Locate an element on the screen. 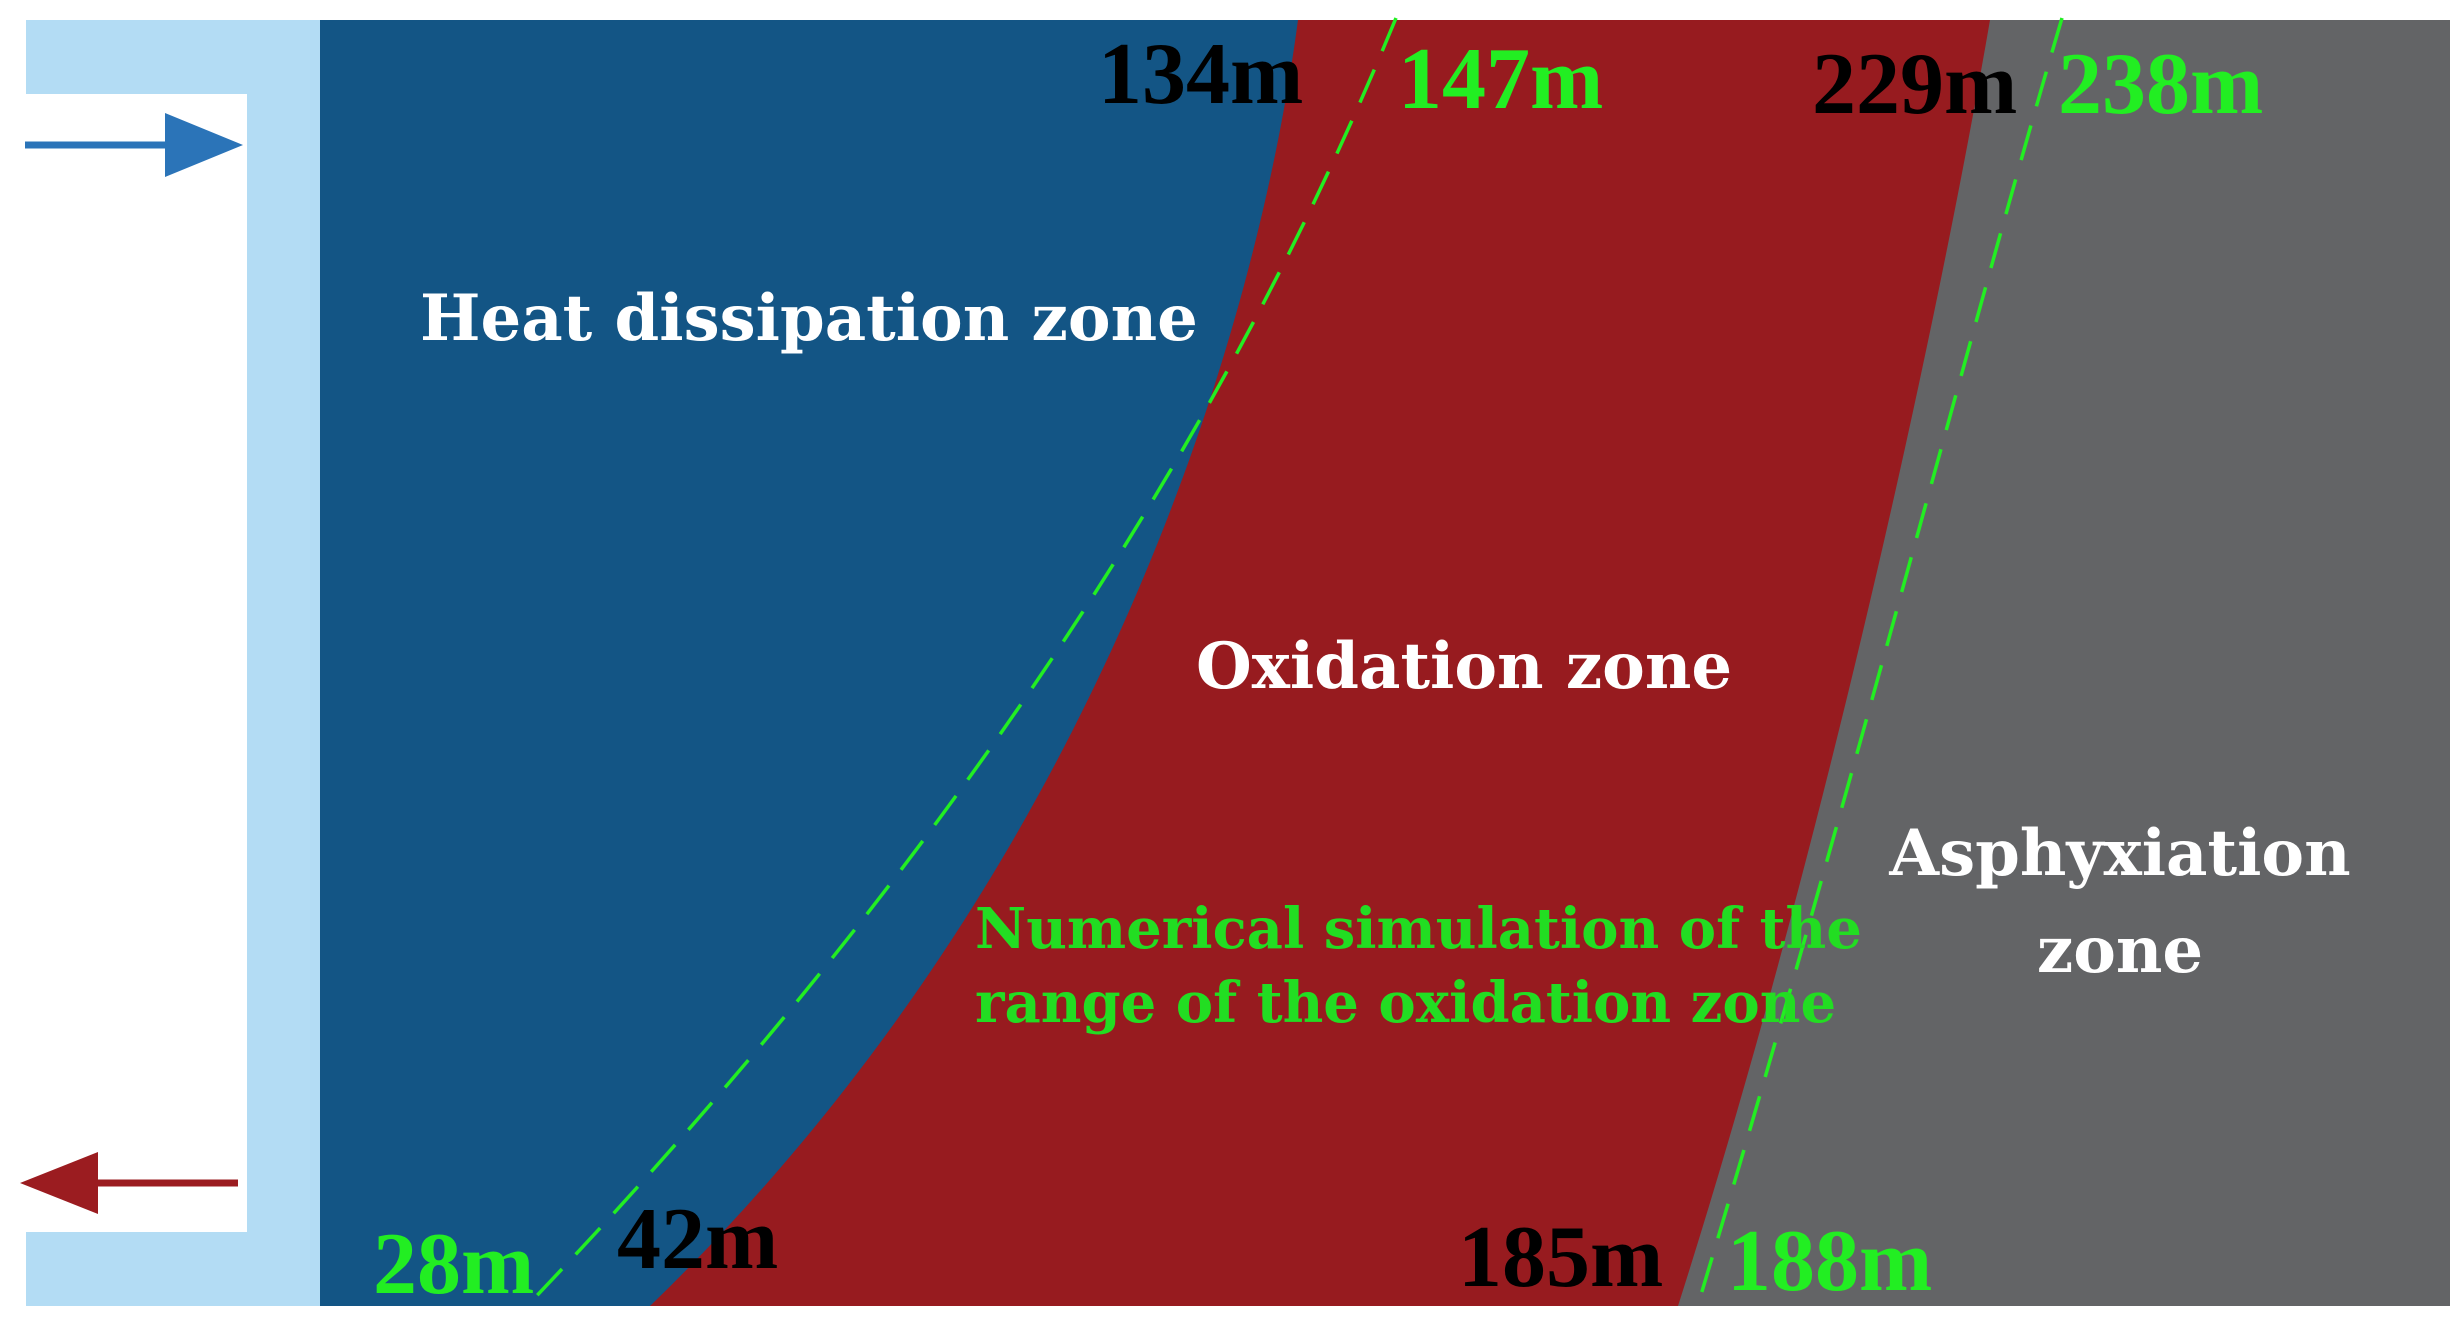  simulation-label-line2: range of the oxidation zone is located at coordinates (1405, 1003).